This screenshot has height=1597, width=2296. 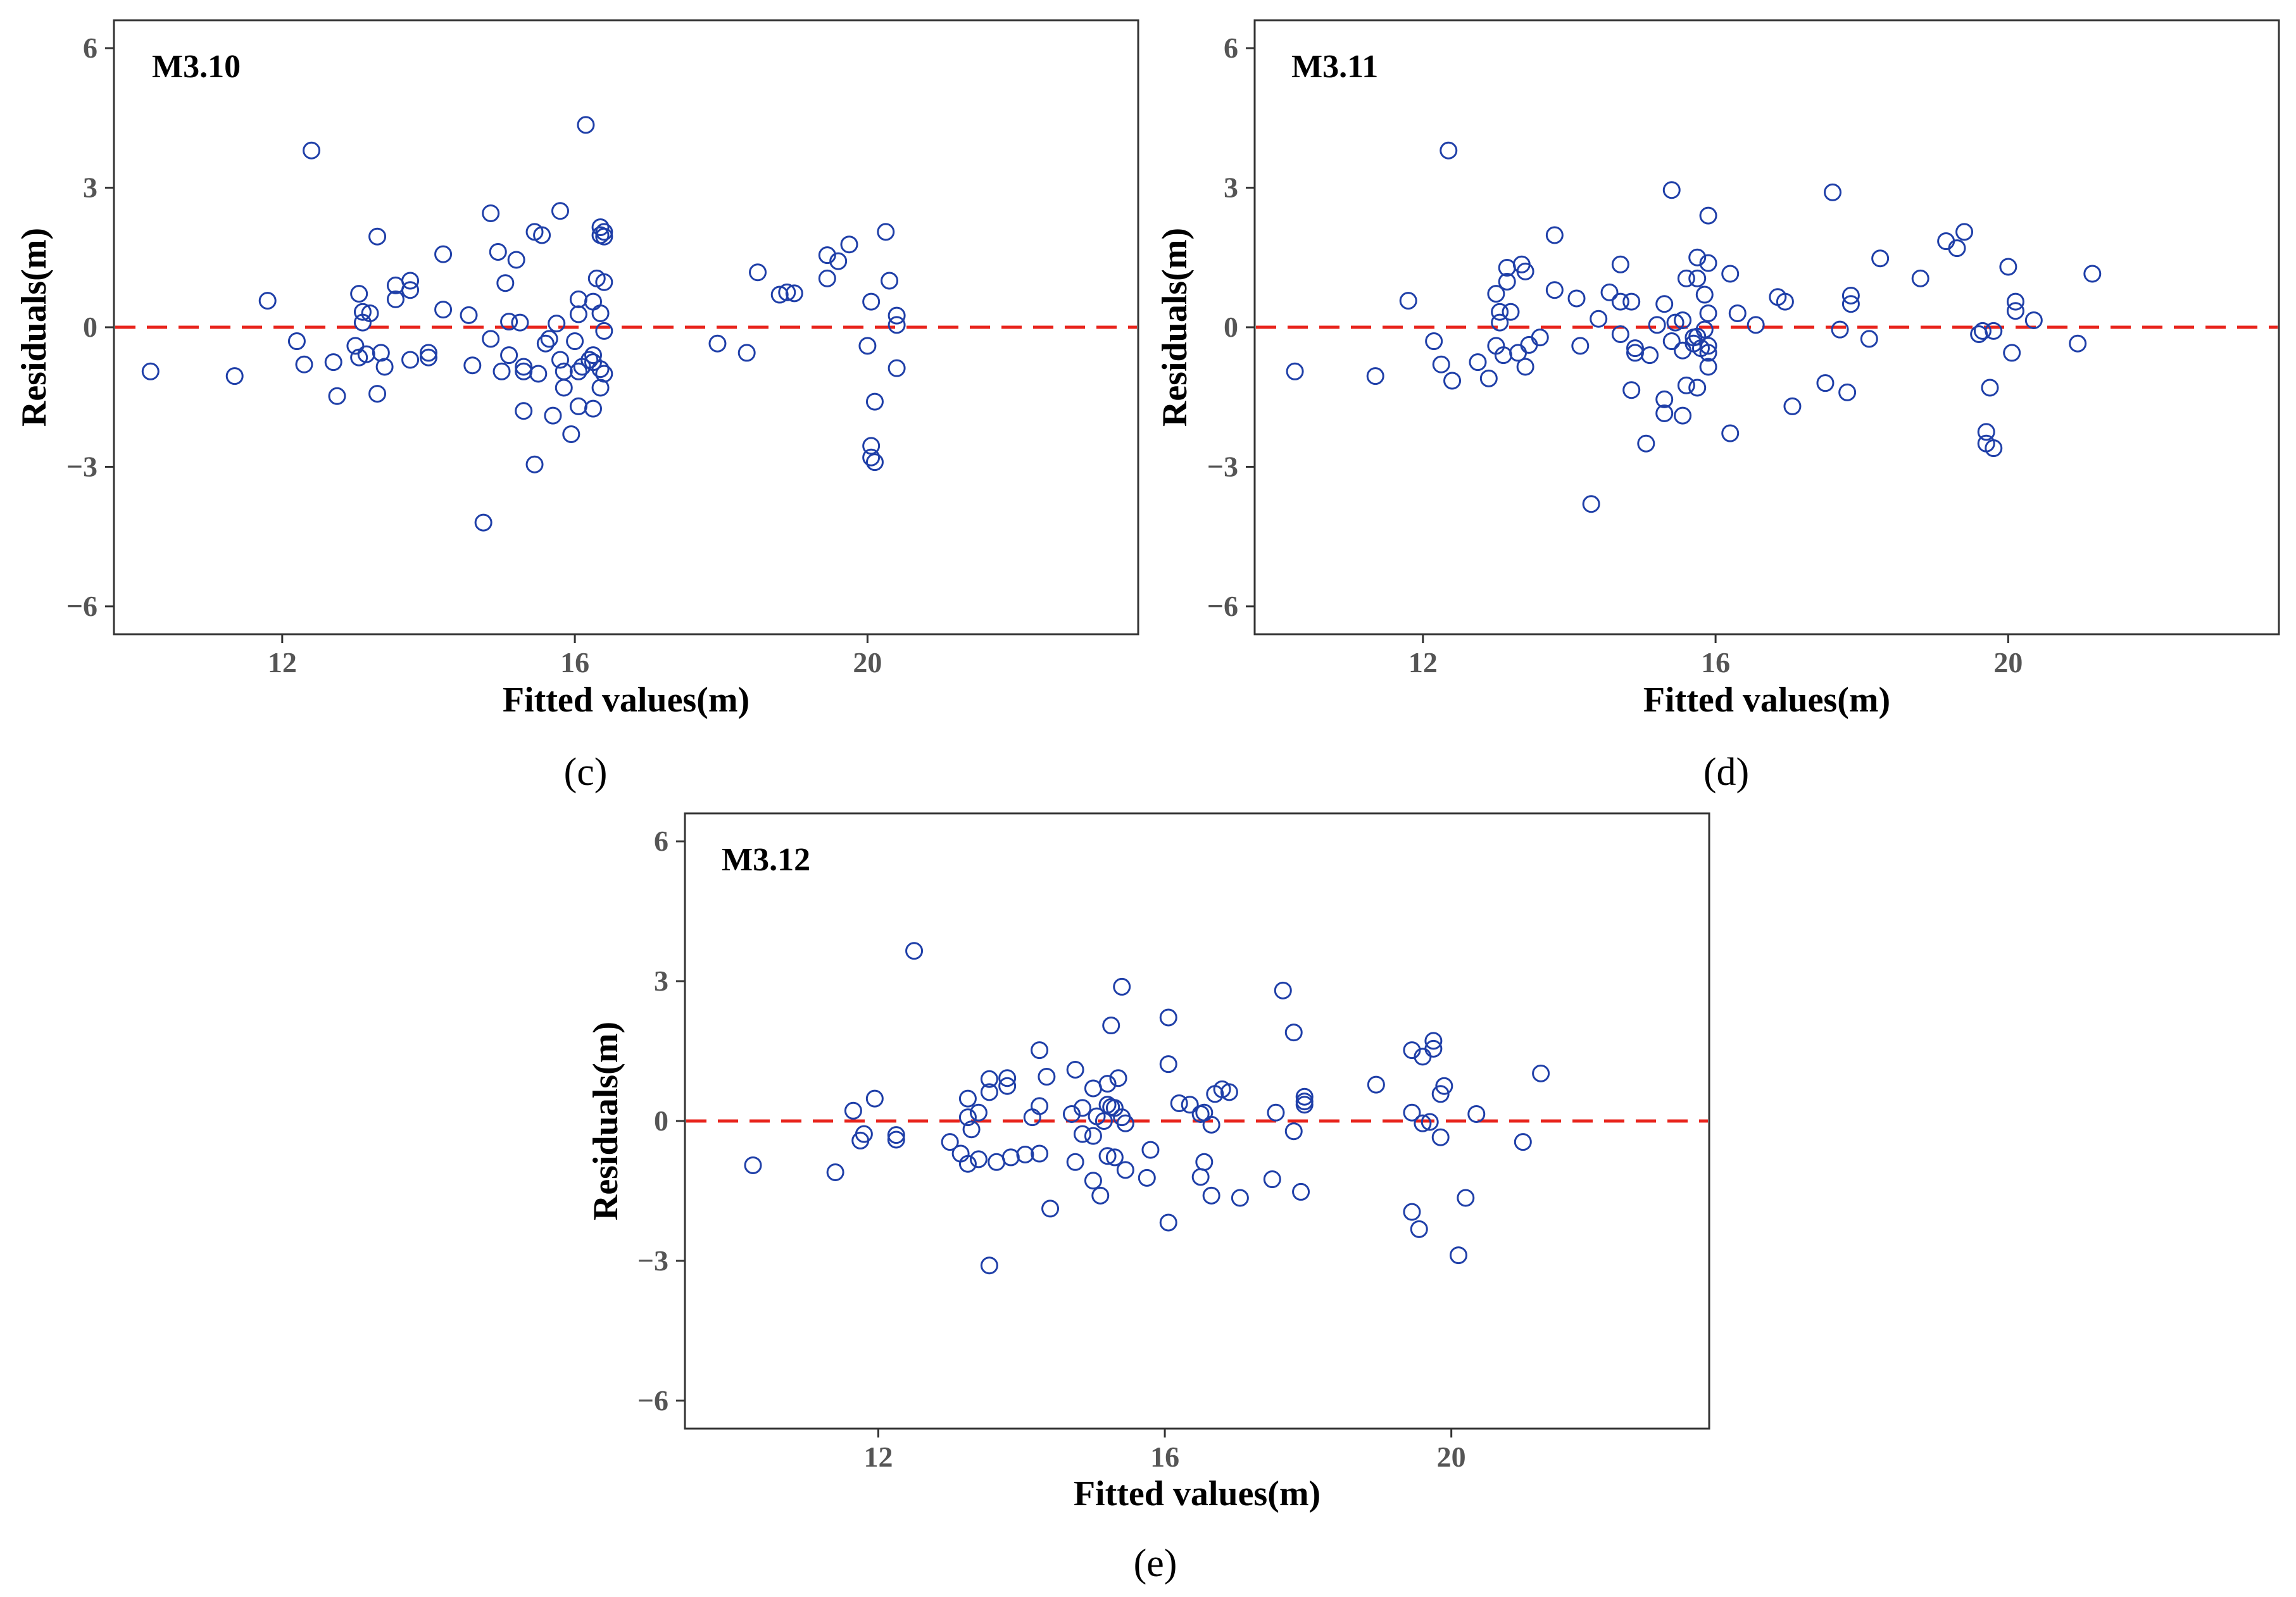 I want to click on x-axis-title: Fitted values(m), so click(x=1766, y=700).